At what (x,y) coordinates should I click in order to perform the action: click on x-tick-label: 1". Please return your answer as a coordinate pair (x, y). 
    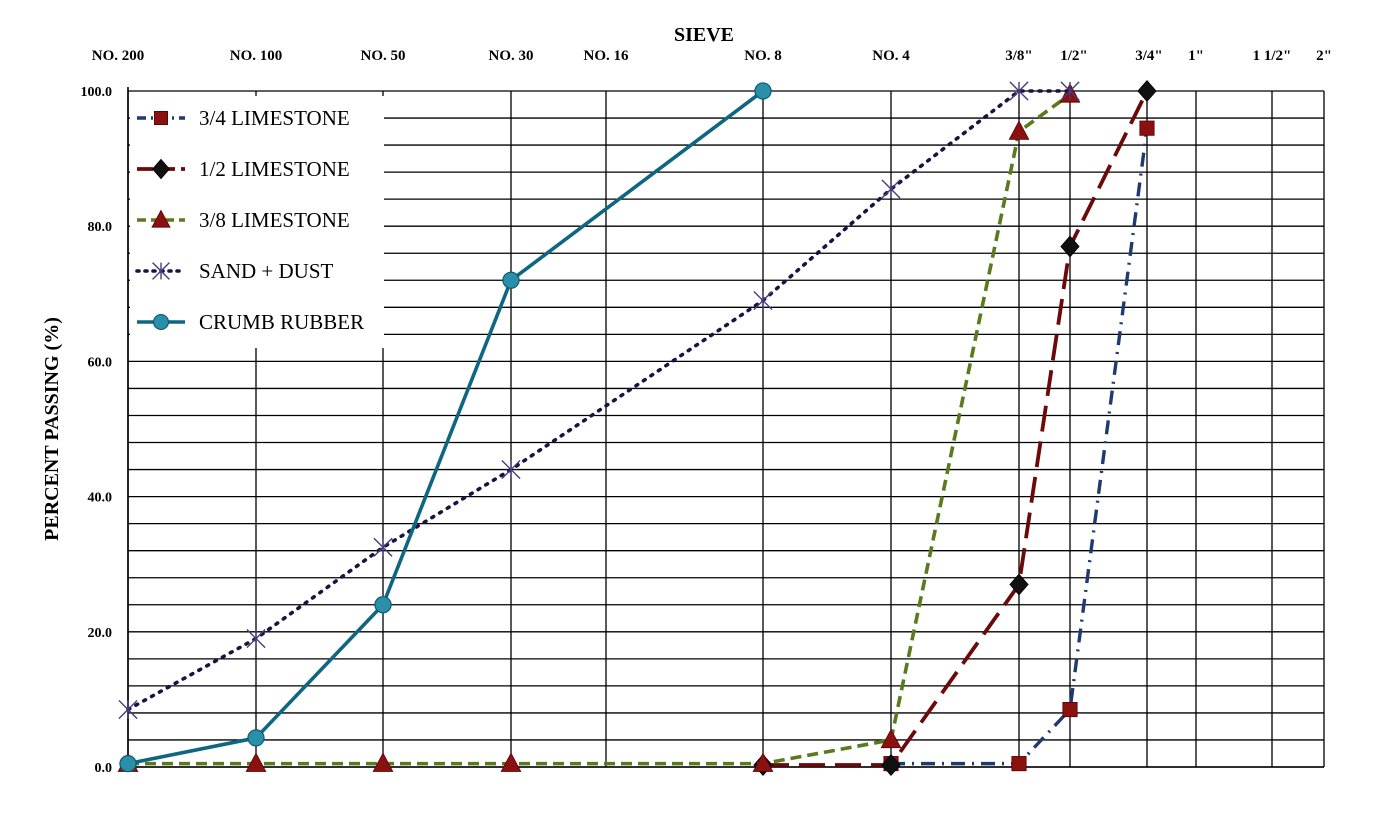
    Looking at the image, I should click on (1196, 56).